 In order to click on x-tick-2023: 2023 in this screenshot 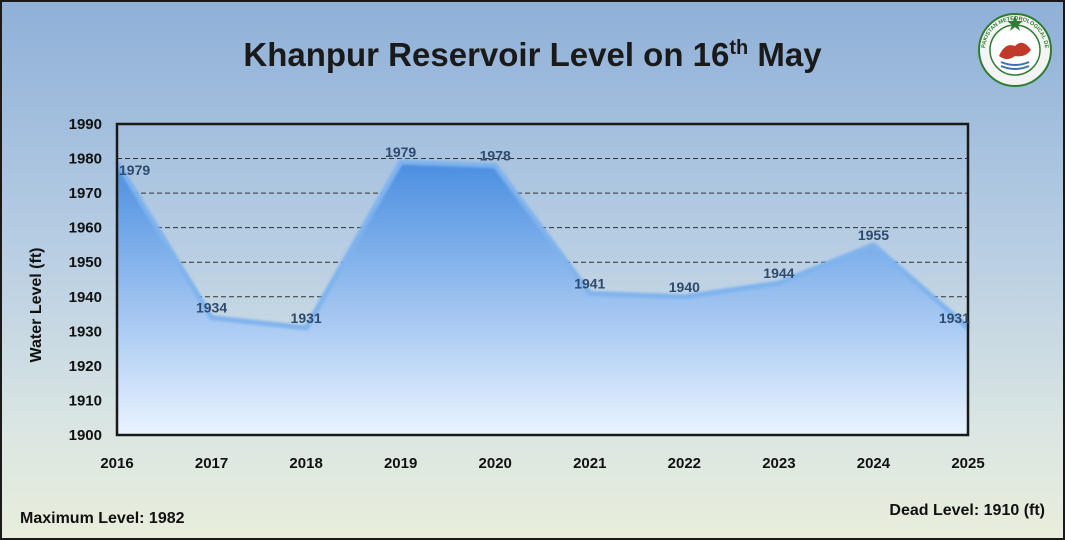, I will do `click(778, 463)`.